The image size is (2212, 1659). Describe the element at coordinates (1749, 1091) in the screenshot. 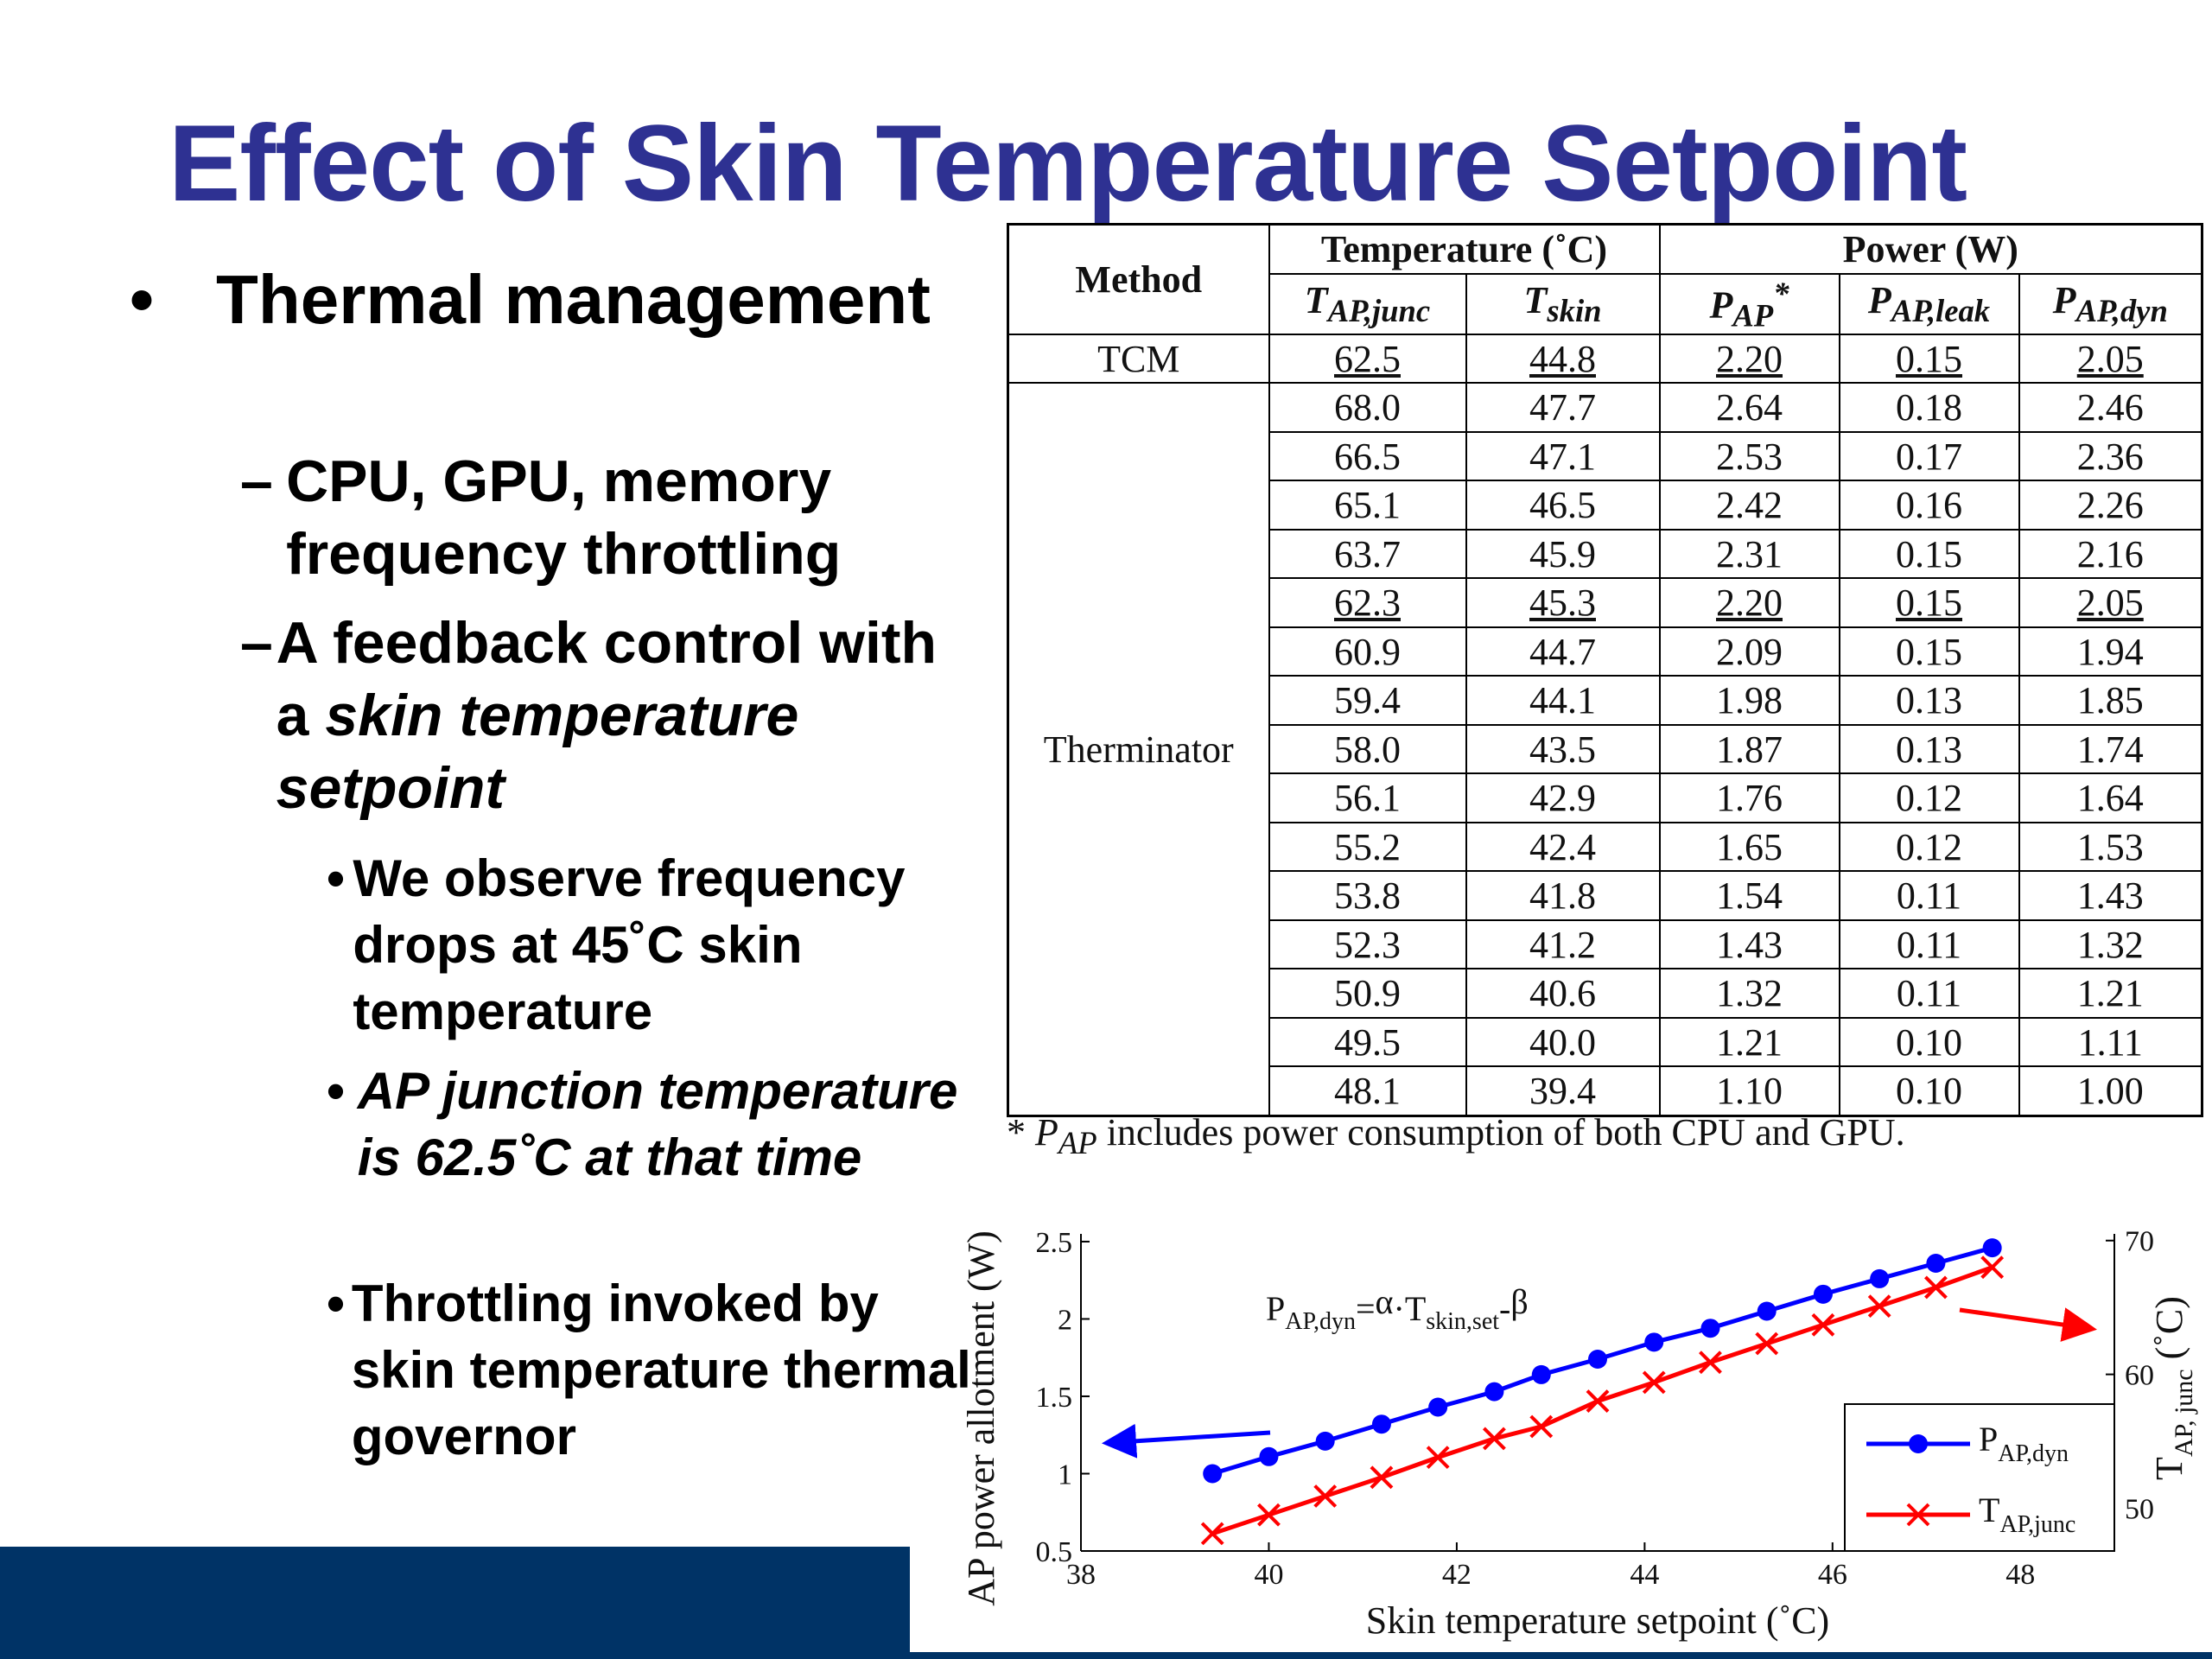

I see `table-cell: 1.10` at that location.